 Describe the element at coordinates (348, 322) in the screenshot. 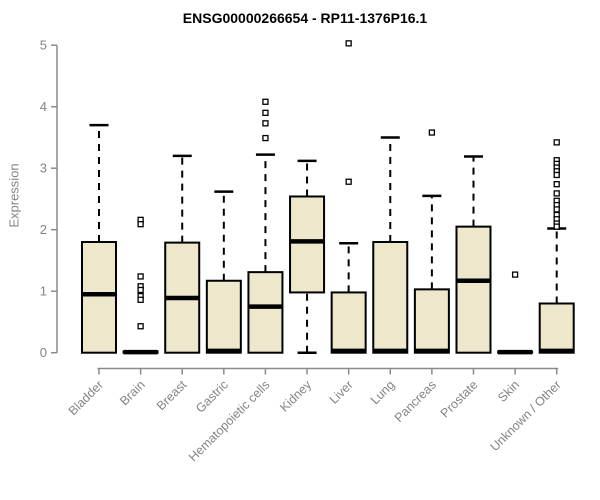

I see `box-liver` at that location.